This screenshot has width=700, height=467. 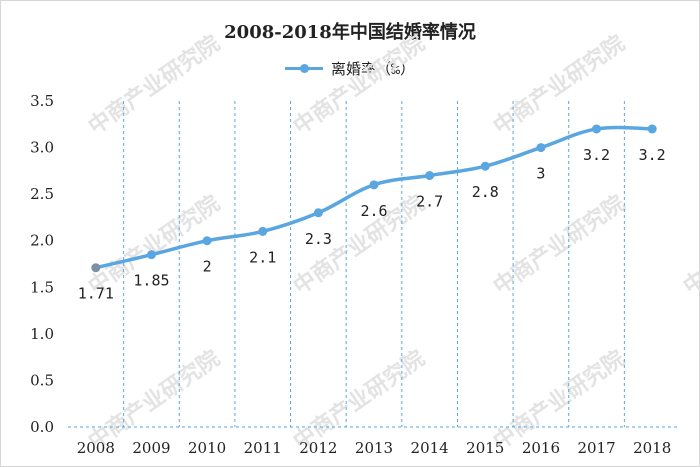 What do you see at coordinates (373, 211) in the screenshot?
I see `data-label: 2.6` at bounding box center [373, 211].